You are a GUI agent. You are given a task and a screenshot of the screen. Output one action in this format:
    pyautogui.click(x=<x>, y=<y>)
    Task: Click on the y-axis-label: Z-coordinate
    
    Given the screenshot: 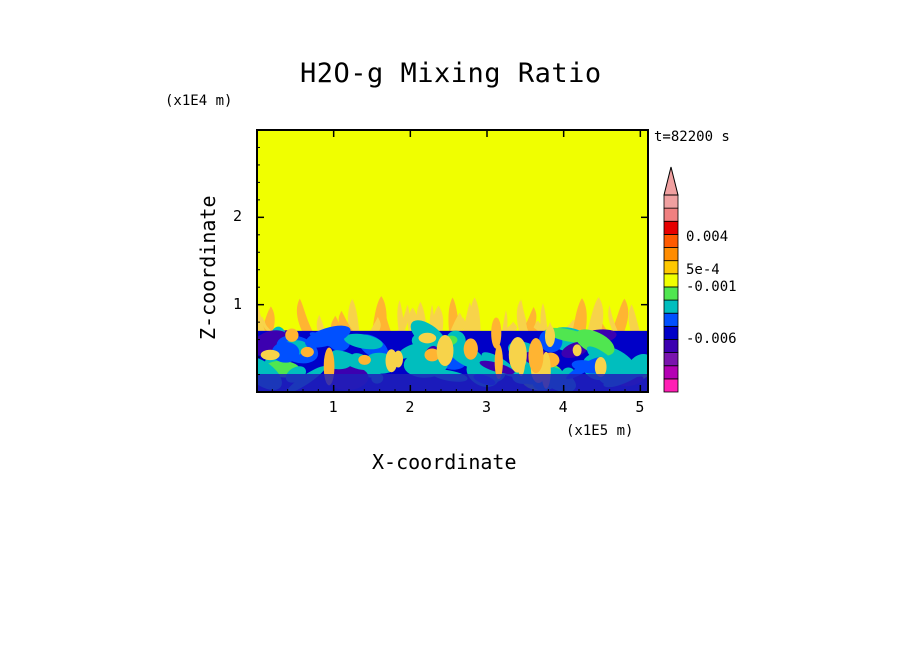 What is the action you would take?
    pyautogui.click(x=208, y=268)
    